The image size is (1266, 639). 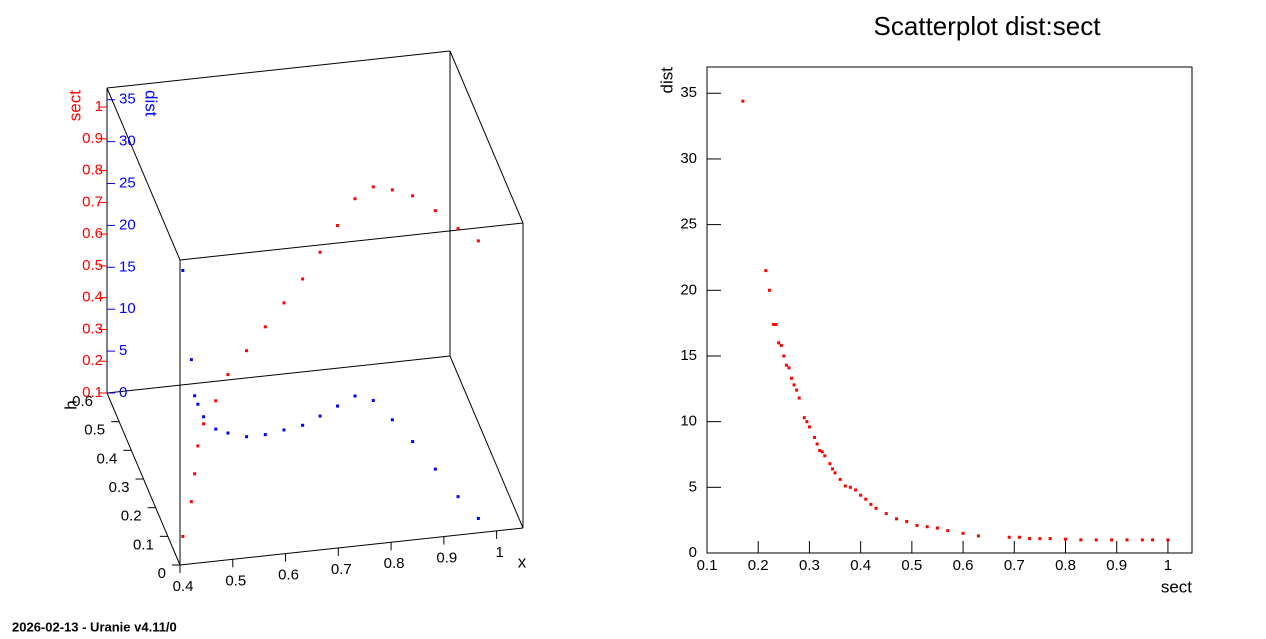 What do you see at coordinates (92, 297) in the screenshot?
I see `z-tick-label: 0.4` at bounding box center [92, 297].